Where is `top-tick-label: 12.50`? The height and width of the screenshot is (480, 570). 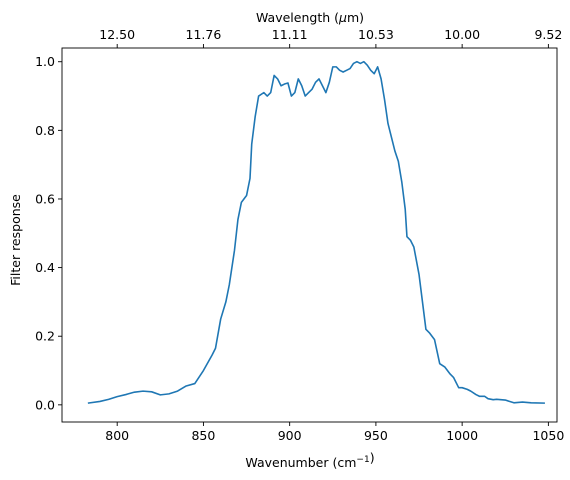
top-tick-label: 12.50 is located at coordinates (117, 34).